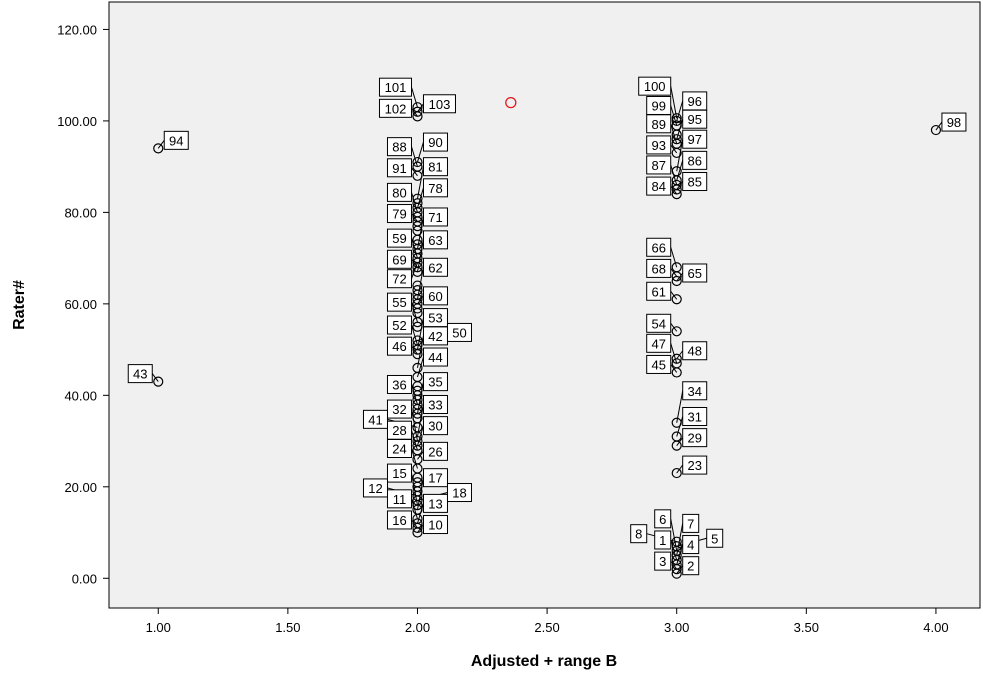  I want to click on x-axis-title: Adjusted + range B, so click(544, 661).